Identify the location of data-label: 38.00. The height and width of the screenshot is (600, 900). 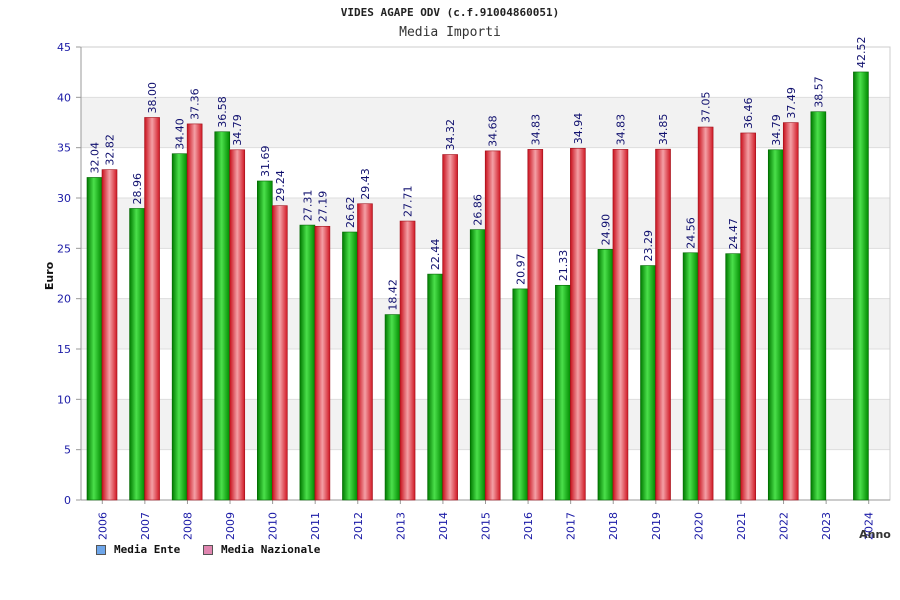
(152, 98).